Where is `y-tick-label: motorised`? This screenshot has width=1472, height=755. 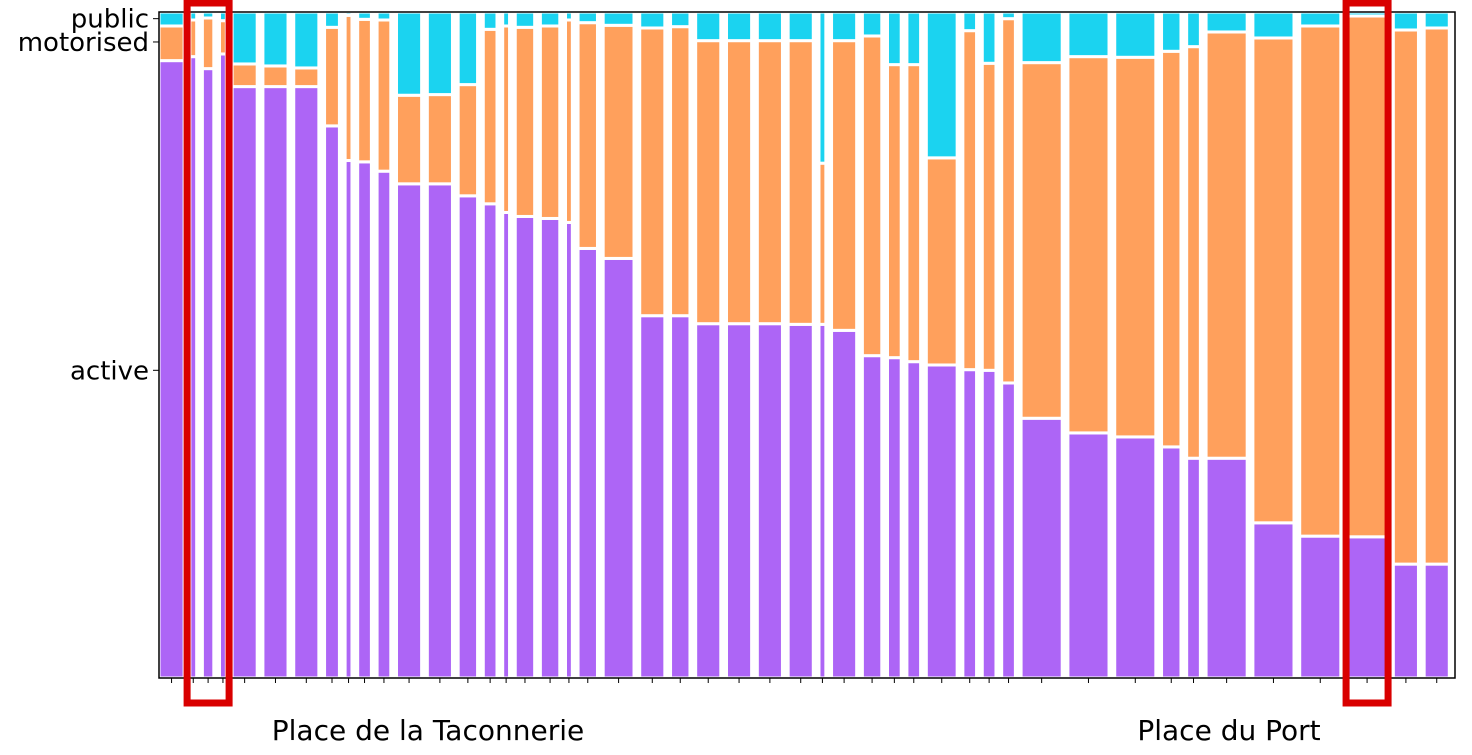 y-tick-label: motorised is located at coordinates (83, 43).